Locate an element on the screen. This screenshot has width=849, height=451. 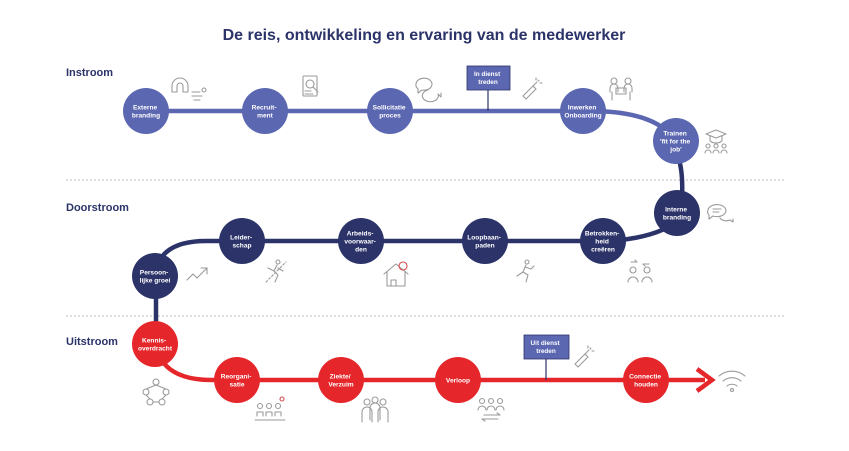
node-recruitment: Recruit- ment is located at coordinates (265, 111).